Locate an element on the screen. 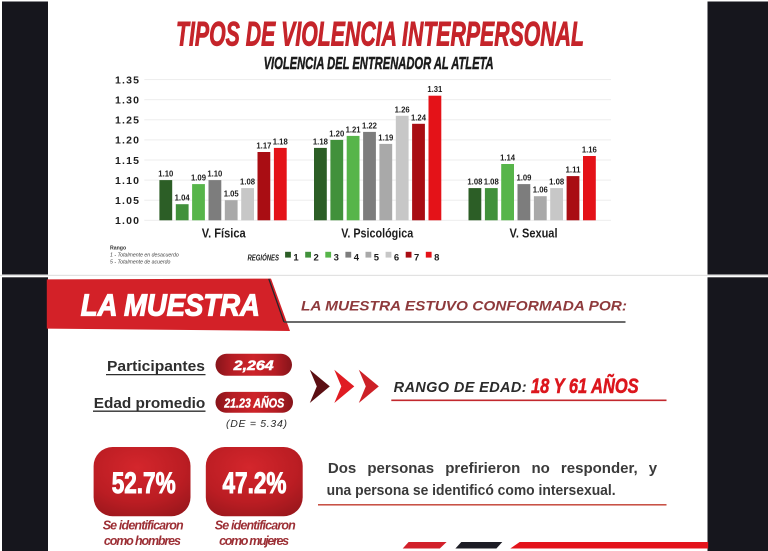 This screenshot has height=551, width=768. svg-text:Dos personas prefirieron no re: Dos personas prefirieron no responder, y is located at coordinates (493, 468).